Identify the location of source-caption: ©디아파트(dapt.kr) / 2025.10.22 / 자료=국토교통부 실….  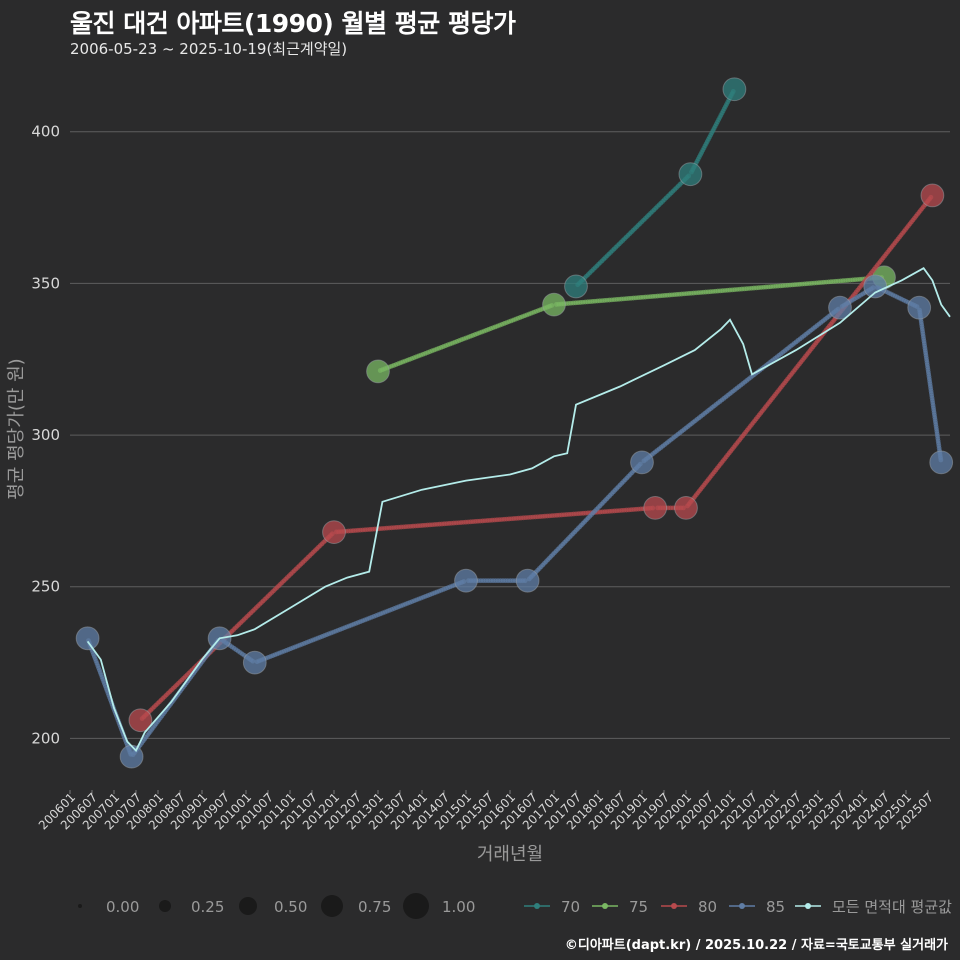
(756, 945).